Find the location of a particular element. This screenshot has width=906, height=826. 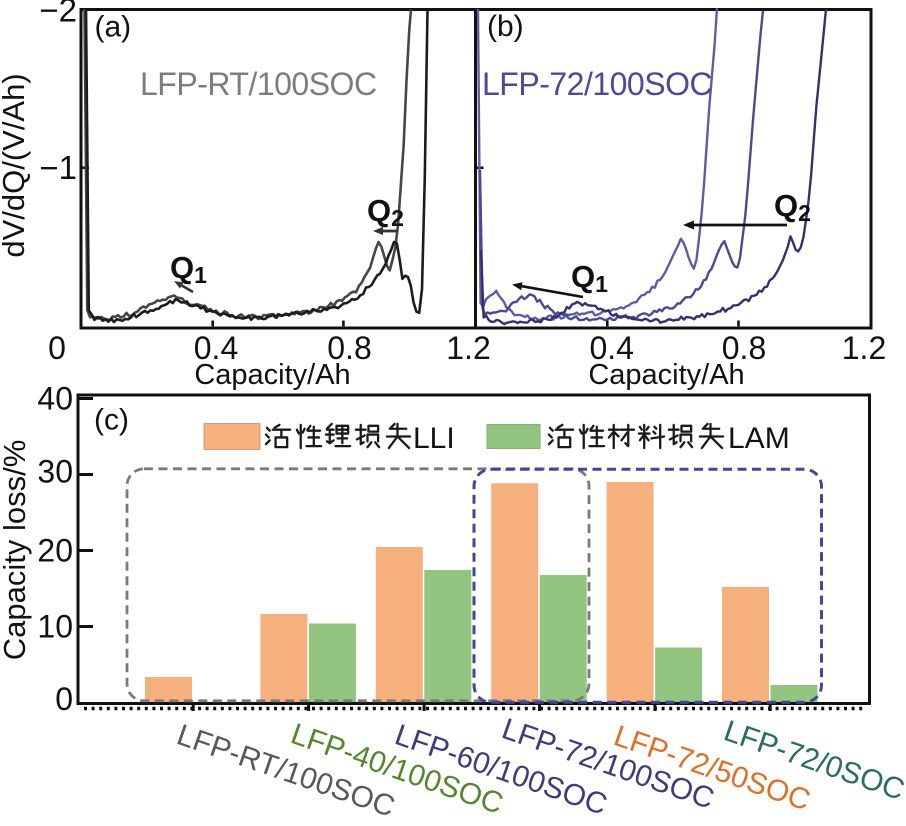

svg-text: 10 is located at coordinates (55, 627).